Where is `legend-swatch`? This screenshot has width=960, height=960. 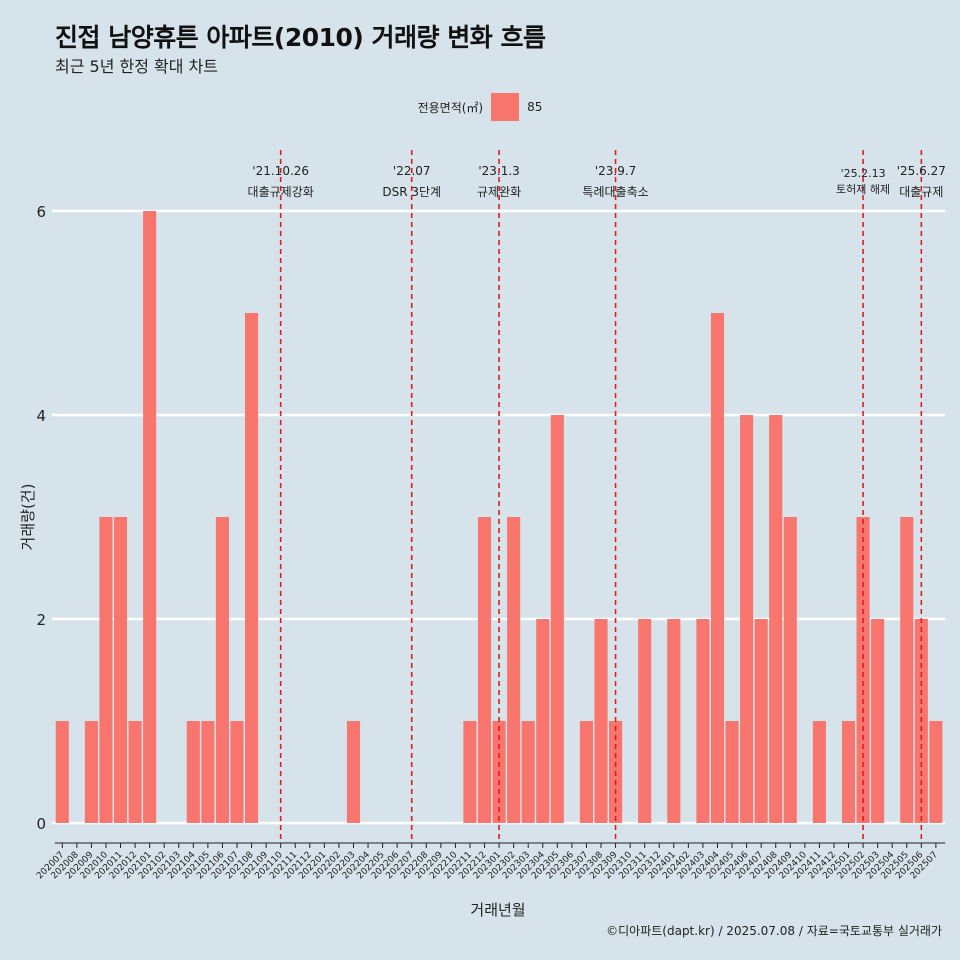 legend-swatch is located at coordinates (505, 107).